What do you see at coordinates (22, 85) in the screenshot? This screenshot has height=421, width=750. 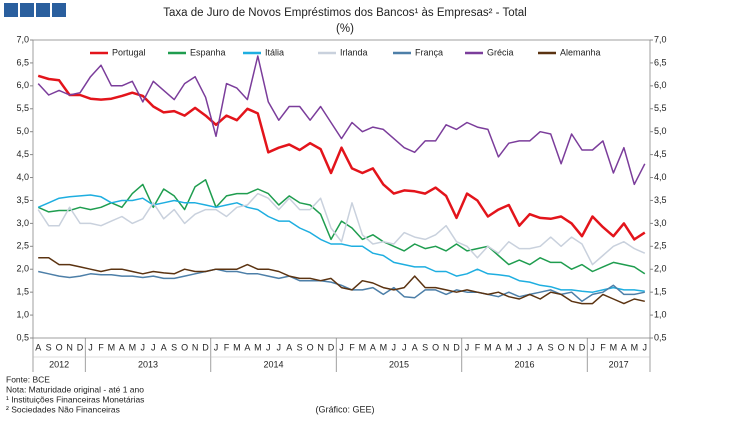 I see `y-tick-label: 6,0` at bounding box center [22, 85].